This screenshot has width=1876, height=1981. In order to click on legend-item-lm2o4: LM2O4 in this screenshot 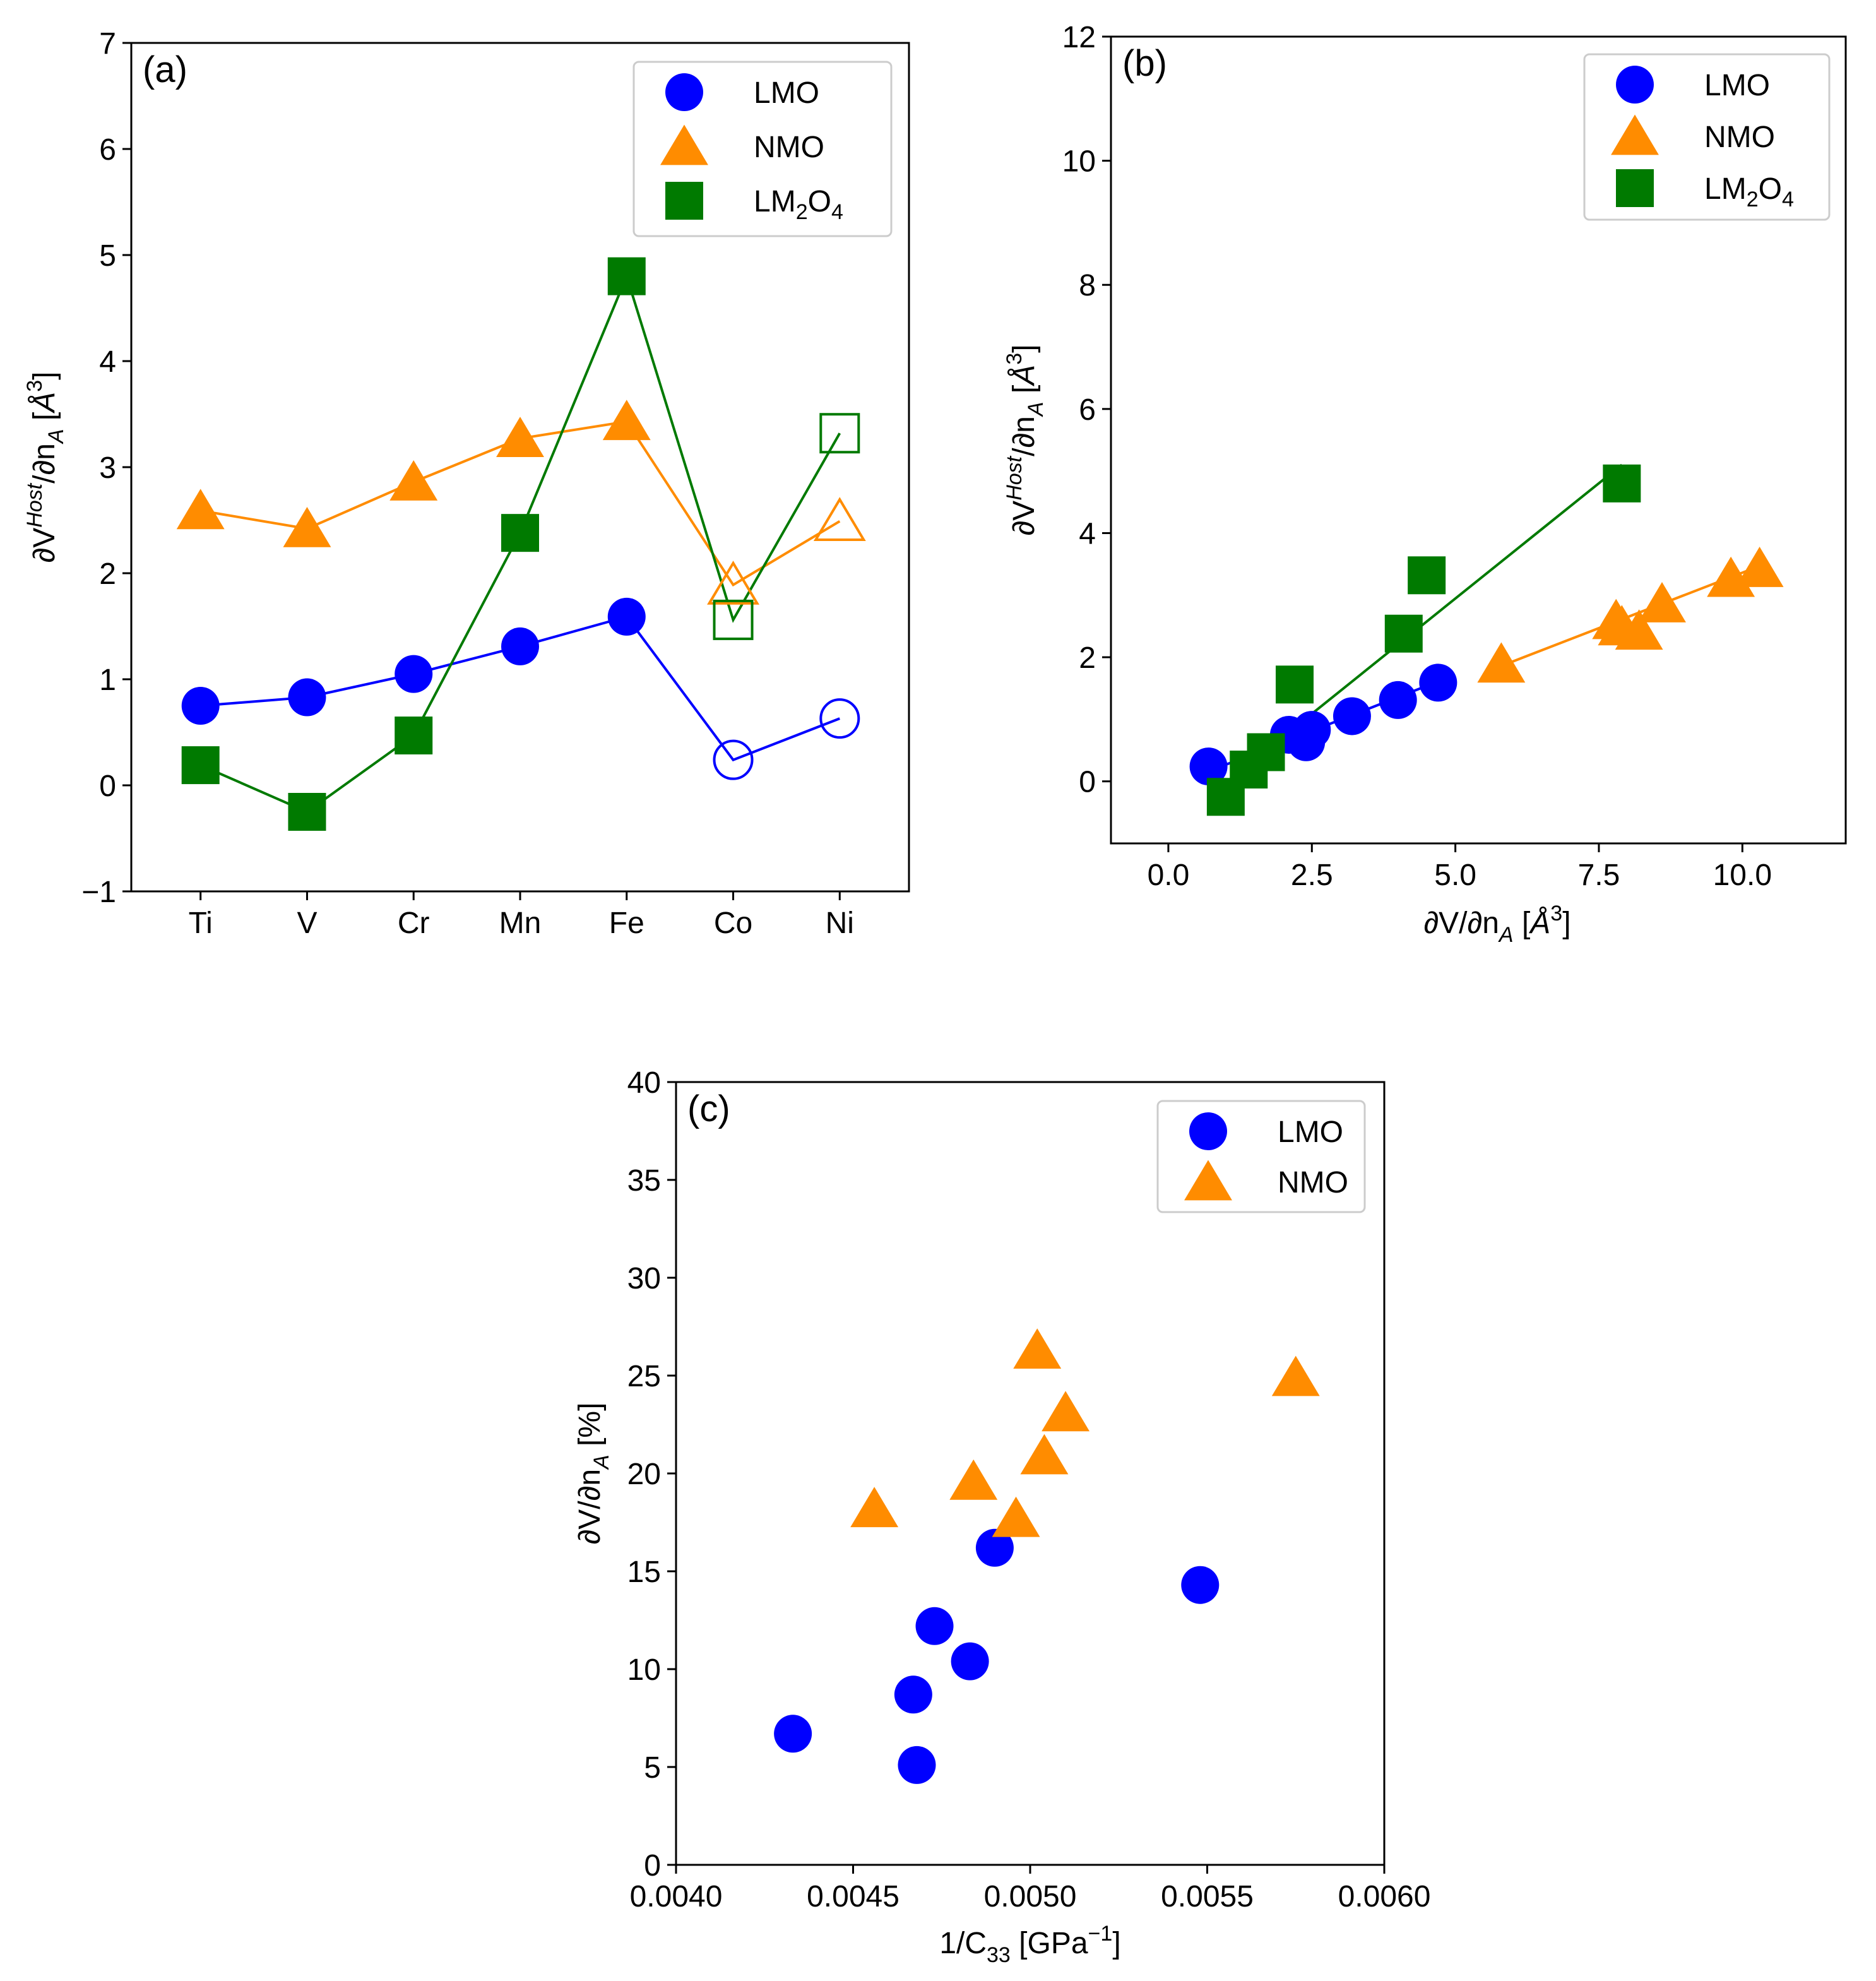, I will do `click(1705, 190)`.